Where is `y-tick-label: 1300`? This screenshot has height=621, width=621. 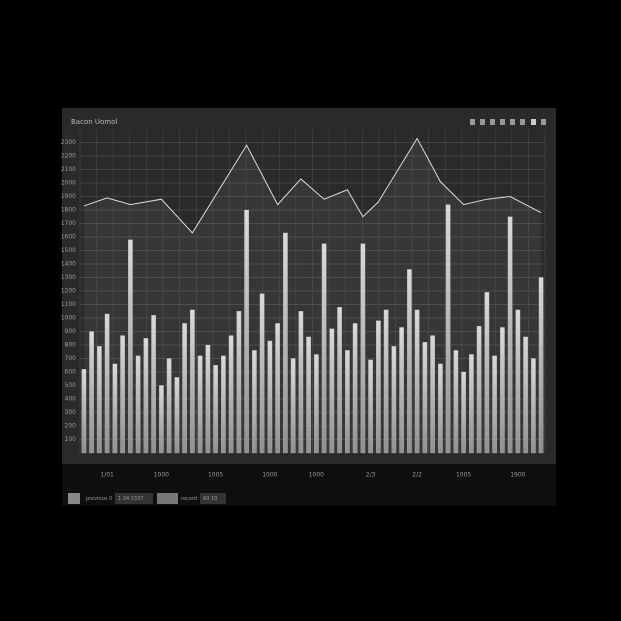
y-tick-label: 1300 is located at coordinates (68, 277).